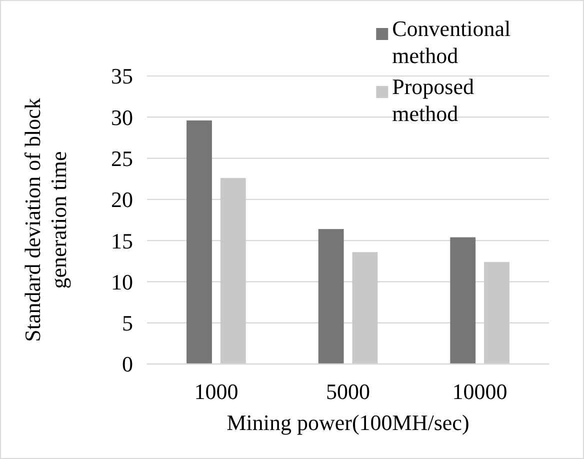  Describe the element at coordinates (127, 364) in the screenshot. I see `y-tick-label: 0` at that location.